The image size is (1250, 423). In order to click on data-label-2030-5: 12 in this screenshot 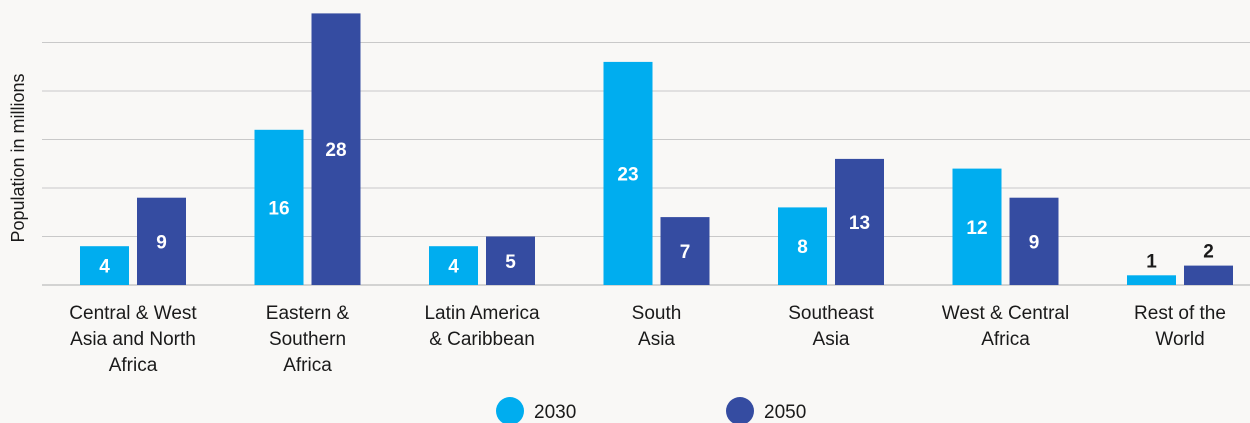, I will do `click(976, 228)`.